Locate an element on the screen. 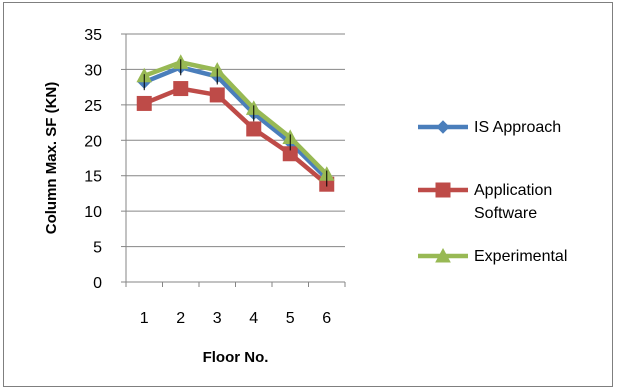 This screenshot has width=617, height=392. y-tick-label: 25 is located at coordinates (93, 106).